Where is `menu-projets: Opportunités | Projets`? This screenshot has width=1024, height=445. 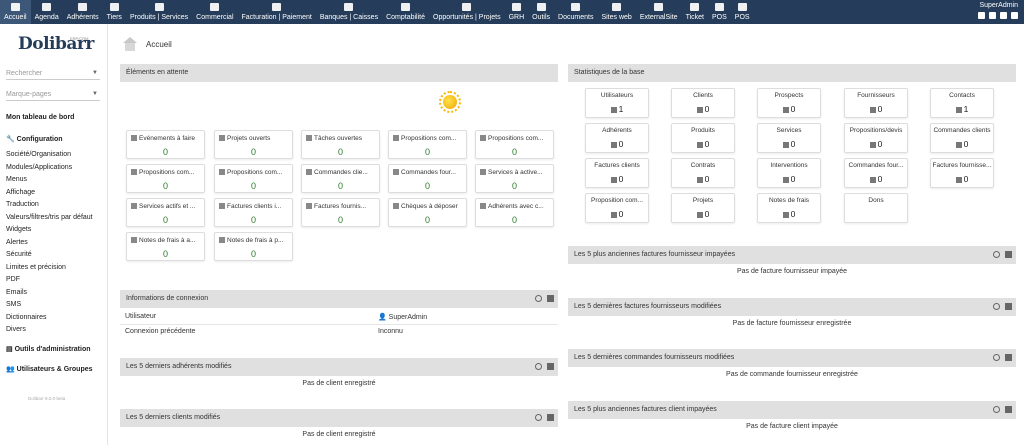
menu-projets: Opportunités | Projets is located at coordinates (467, 12).